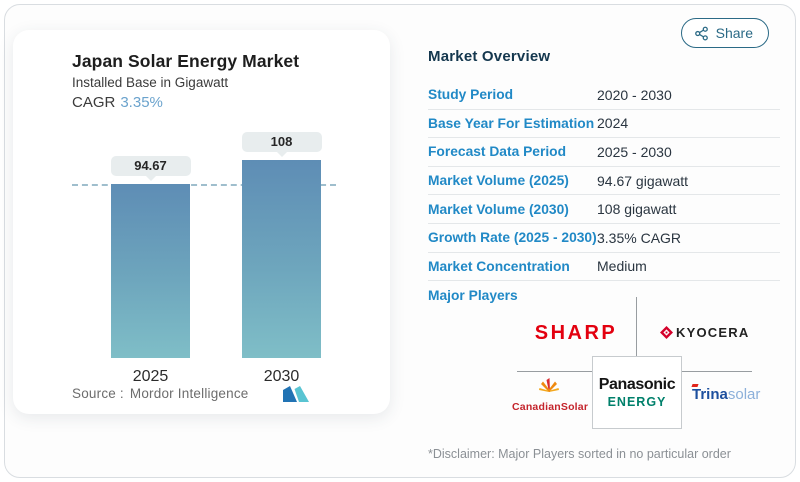 This screenshot has height=482, width=800. Describe the element at coordinates (141, 102) in the screenshot. I see `cagr-value: 3.35%` at that location.